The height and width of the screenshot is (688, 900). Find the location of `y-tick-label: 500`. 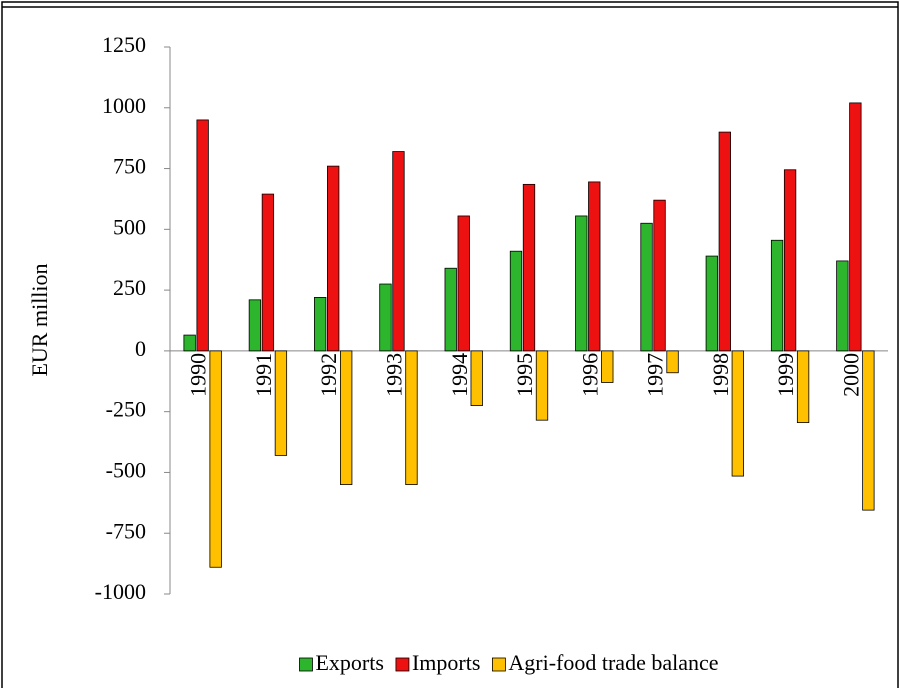

y-tick-label: 500 is located at coordinates (129, 226).